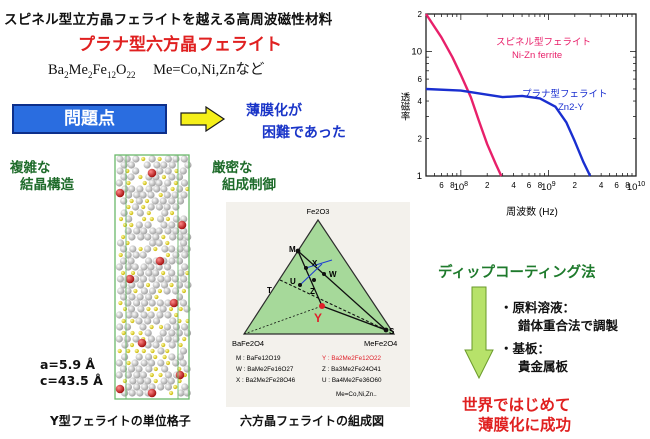 This screenshot has height=439, width=650. What do you see at coordinates (249, 185) in the screenshot?
I see `note-strict-line2: 組成制御` at bounding box center [249, 185].